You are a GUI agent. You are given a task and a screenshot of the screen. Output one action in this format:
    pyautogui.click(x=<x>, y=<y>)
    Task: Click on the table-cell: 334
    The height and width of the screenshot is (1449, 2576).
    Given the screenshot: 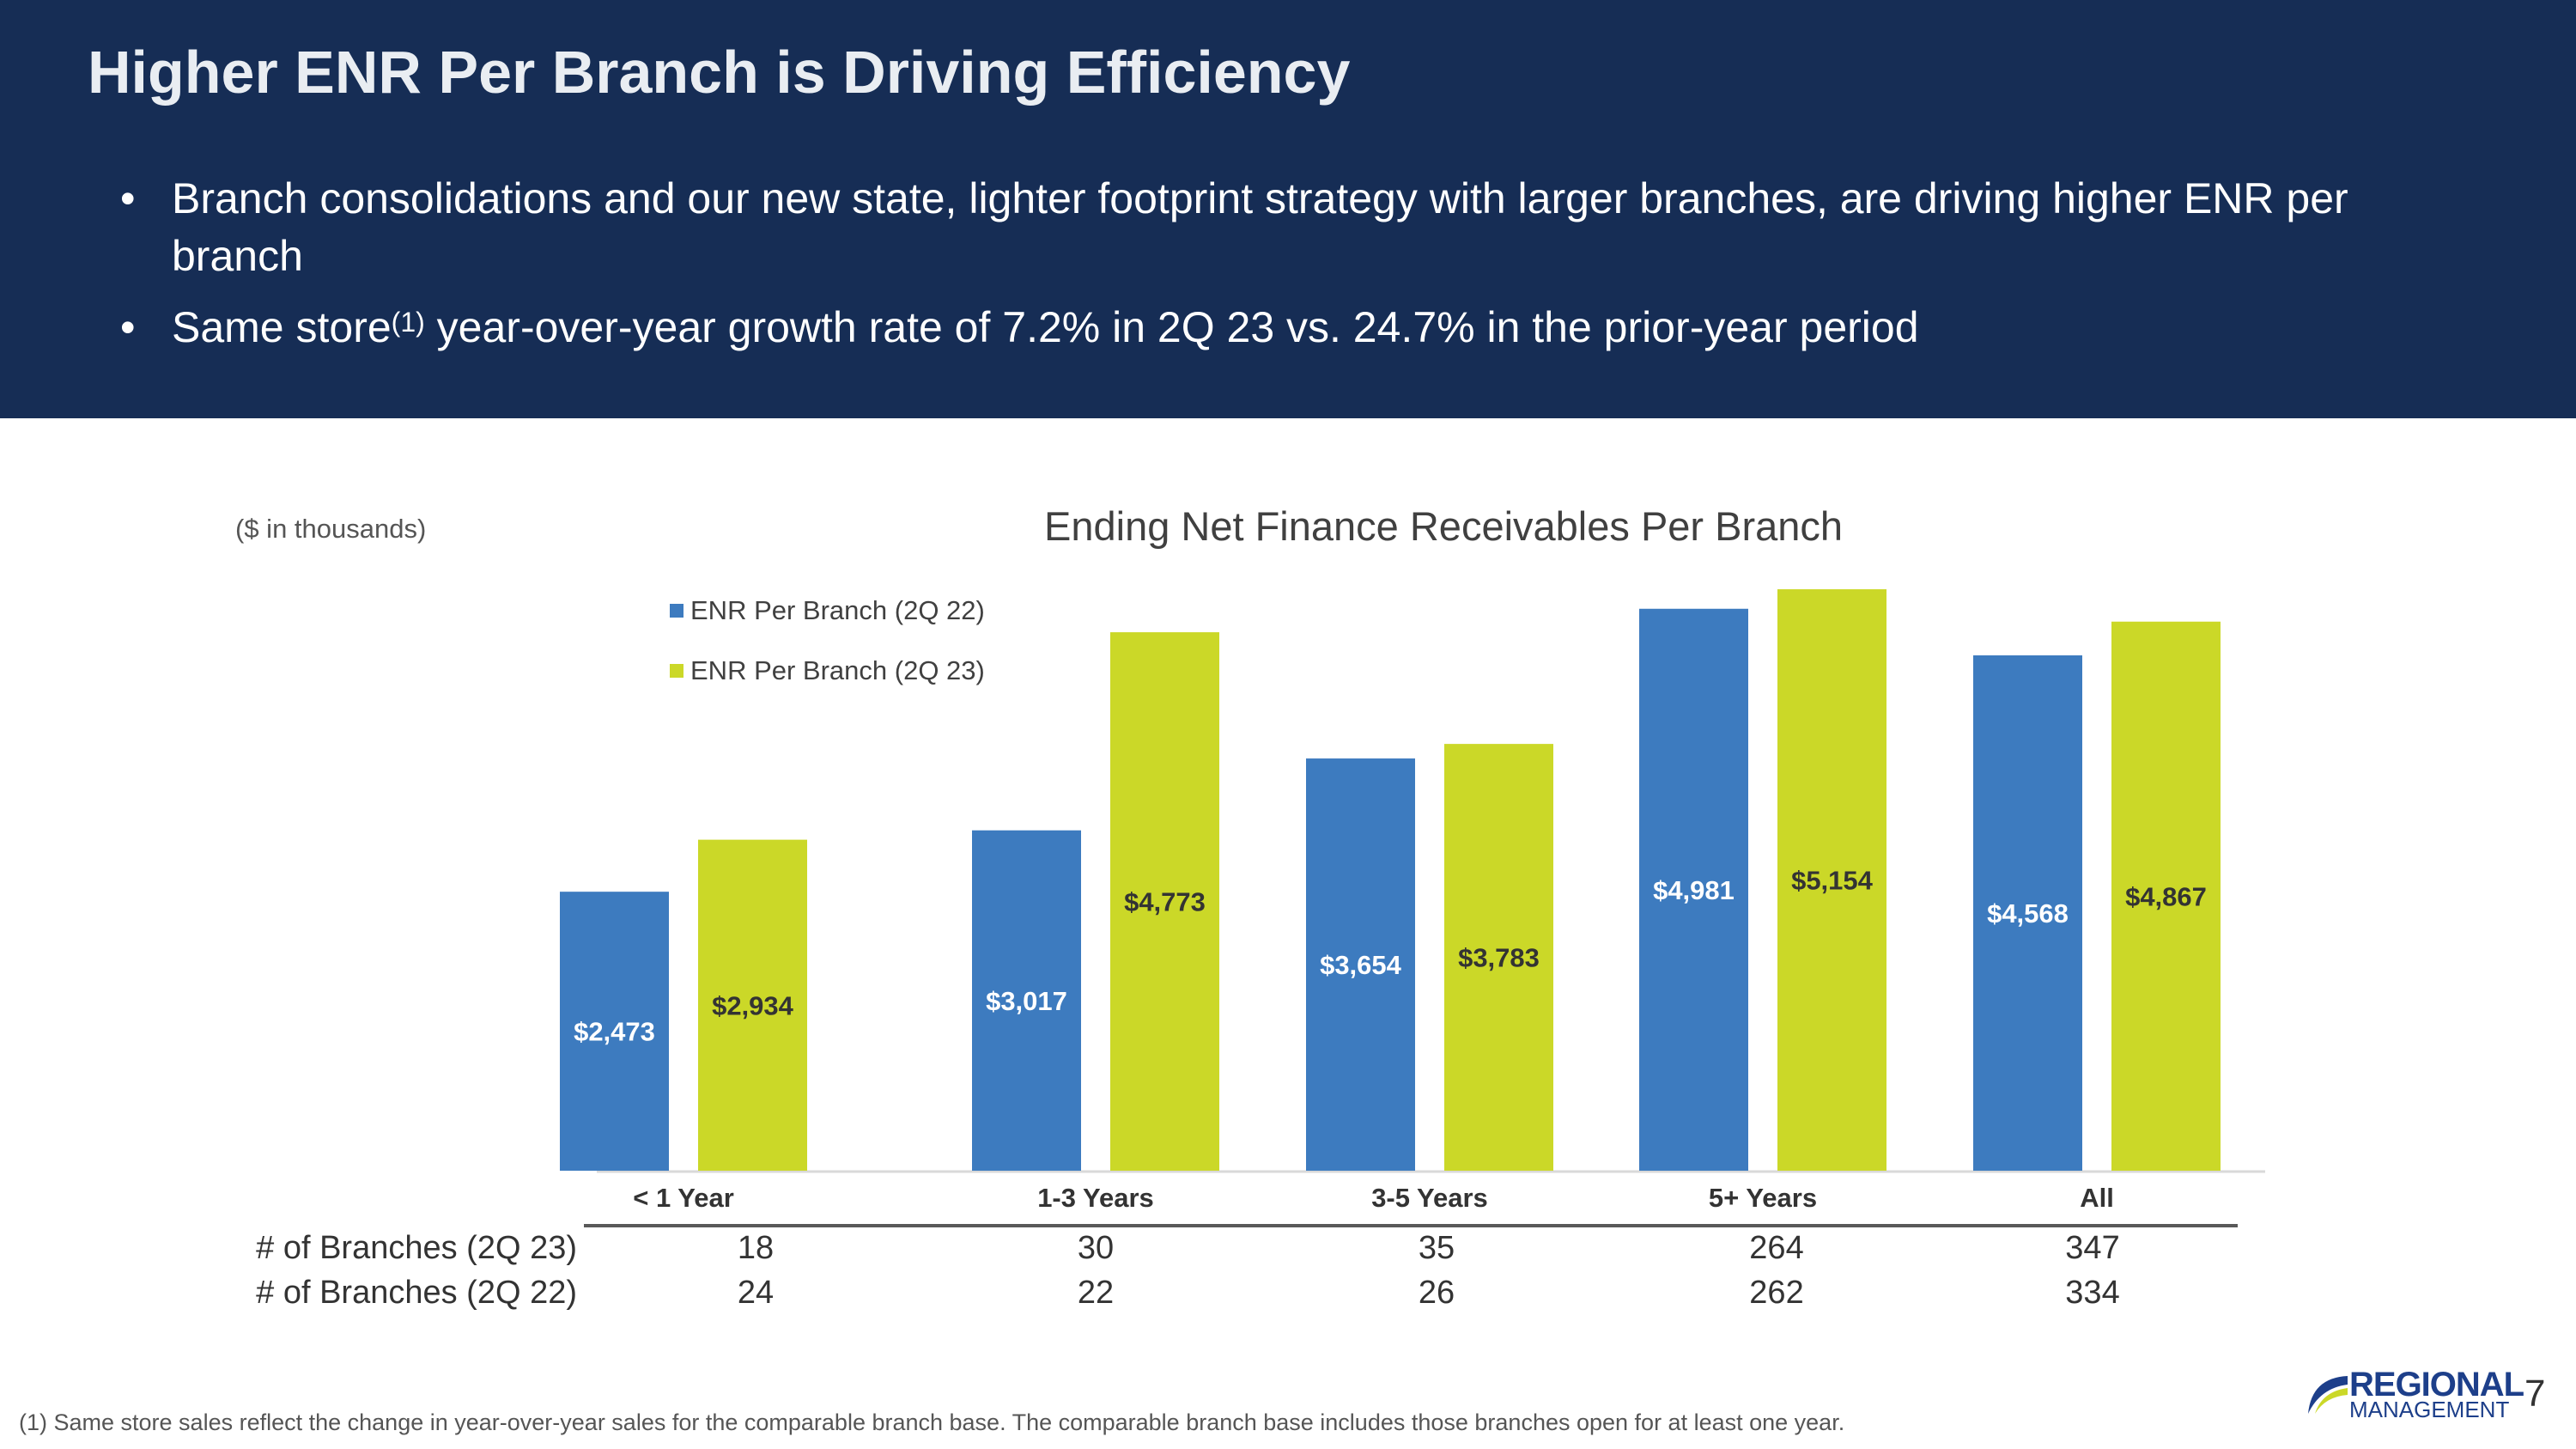 What is the action you would take?
    pyautogui.click(x=2092, y=1293)
    